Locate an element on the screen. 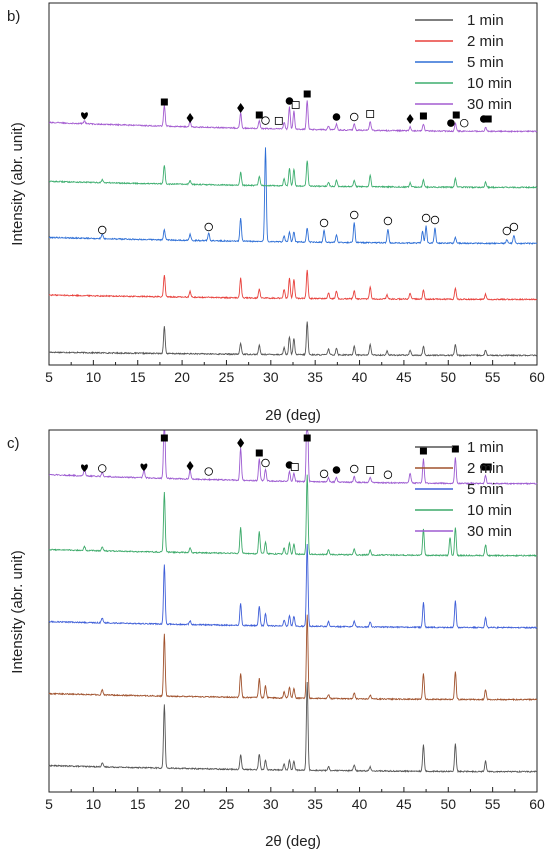 Image resolution: width=550 pixels, height=857 pixels. x-tick-label: 30 is located at coordinates (271, 377).